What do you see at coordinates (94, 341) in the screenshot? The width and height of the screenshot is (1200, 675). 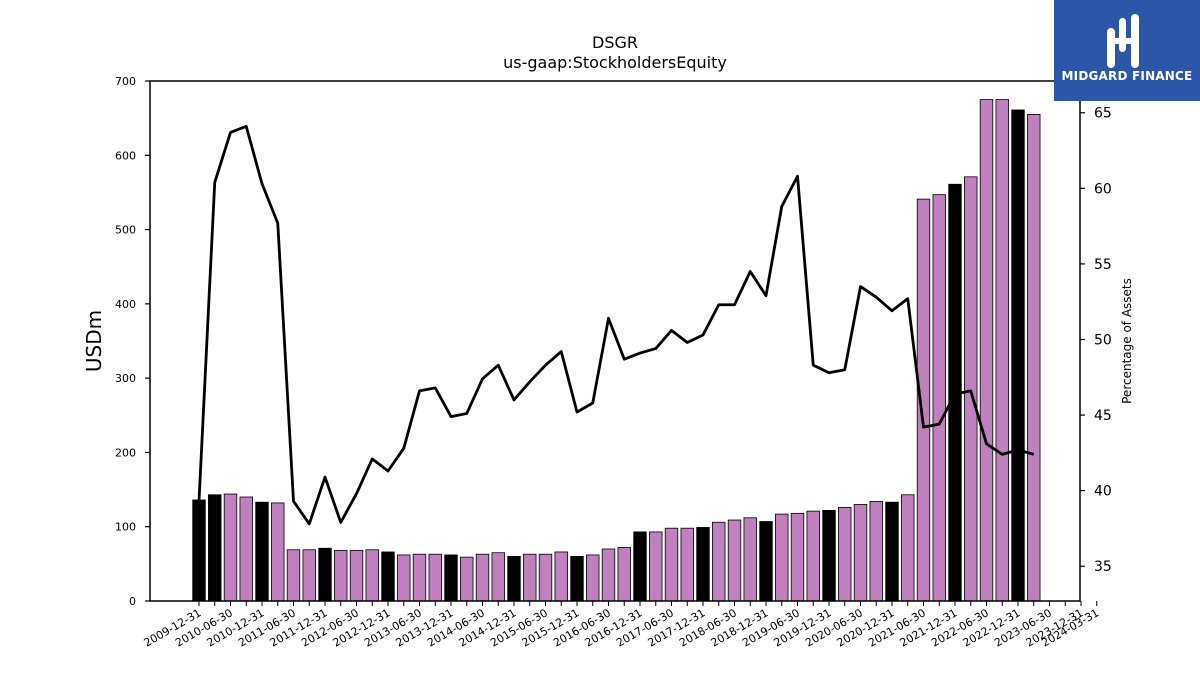 I see `y-axis-label: USDm` at bounding box center [94, 341].